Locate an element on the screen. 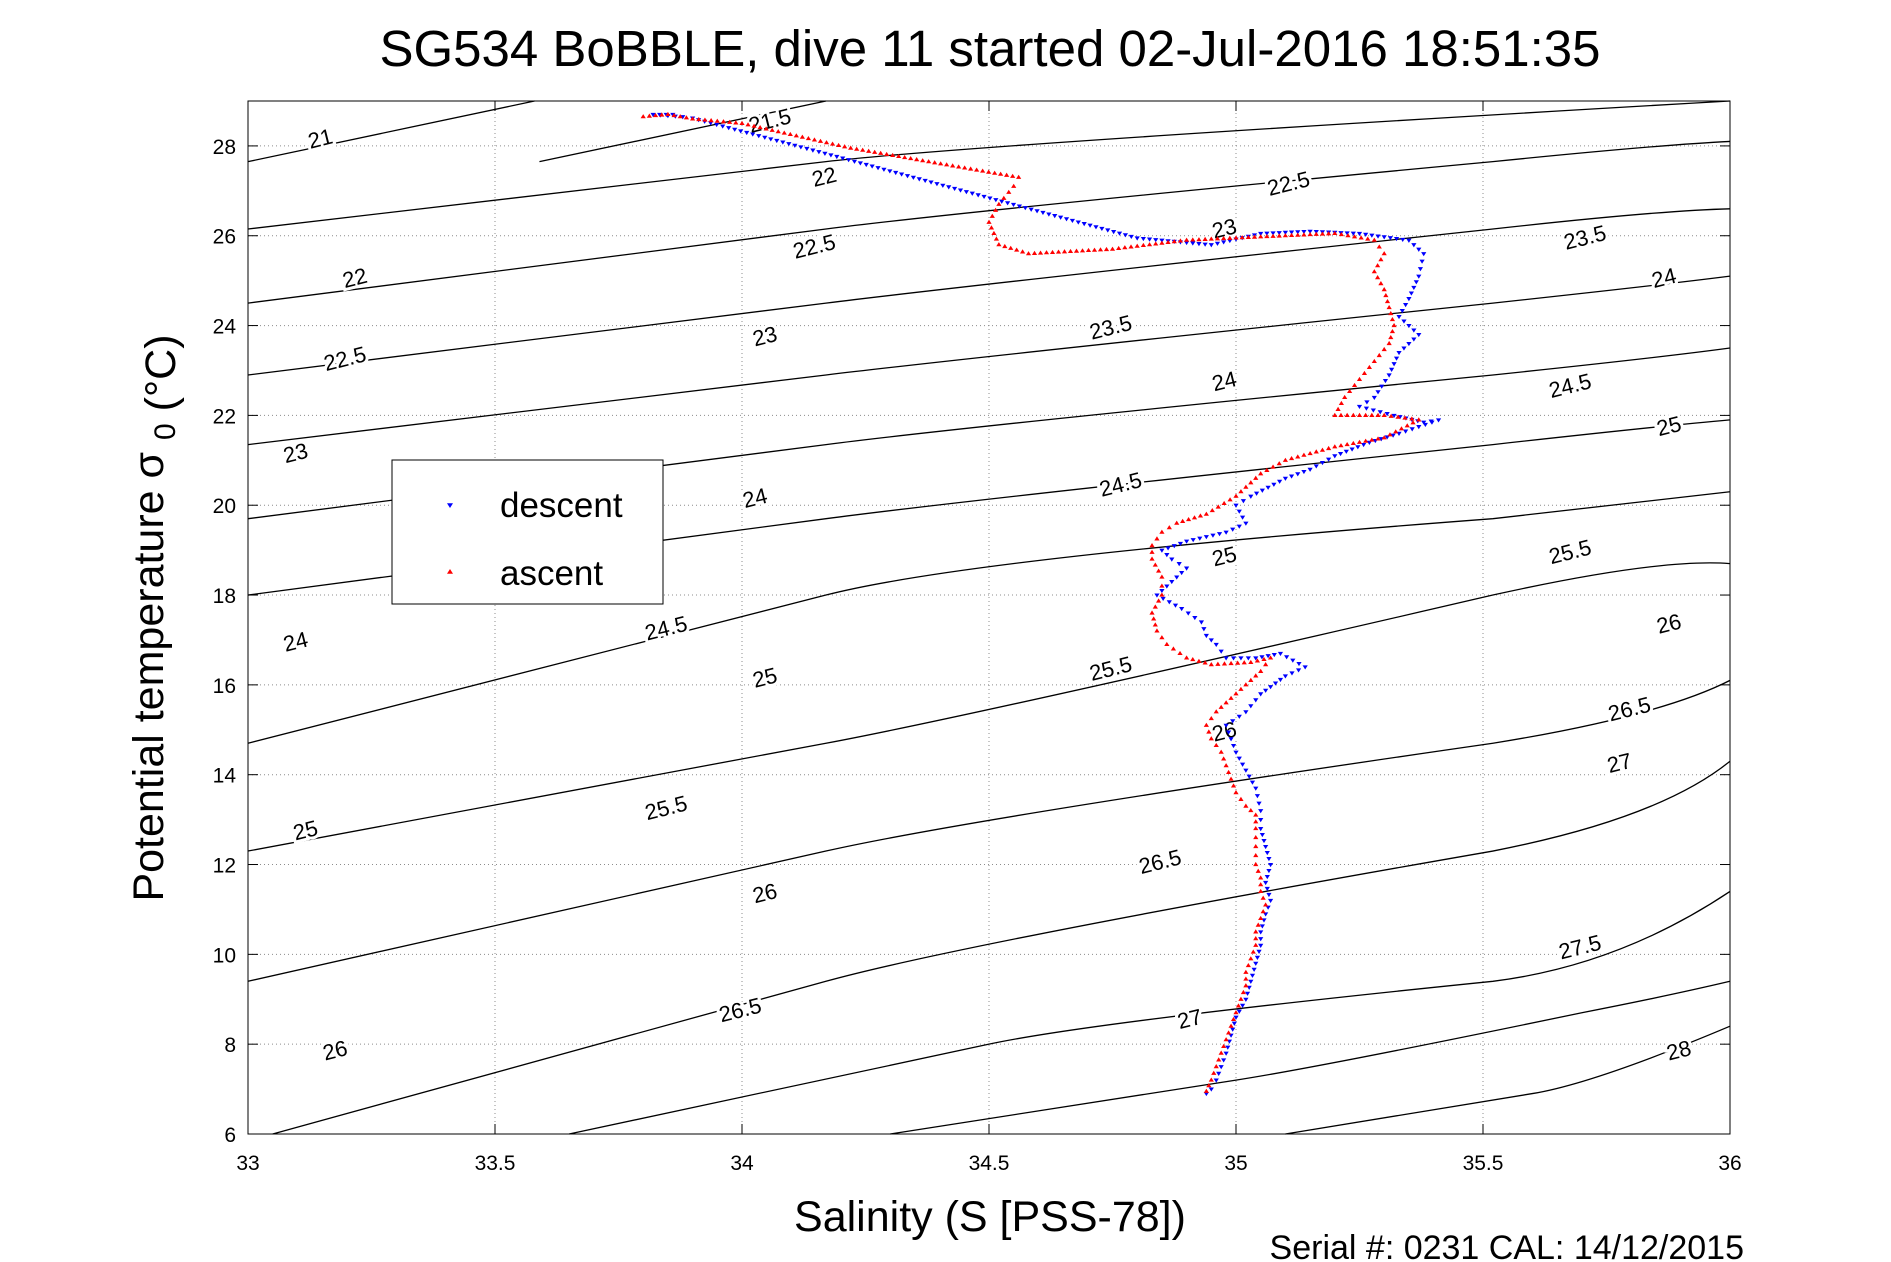 The width and height of the screenshot is (1891, 1262). legend: descent ascent is located at coordinates (527, 532).